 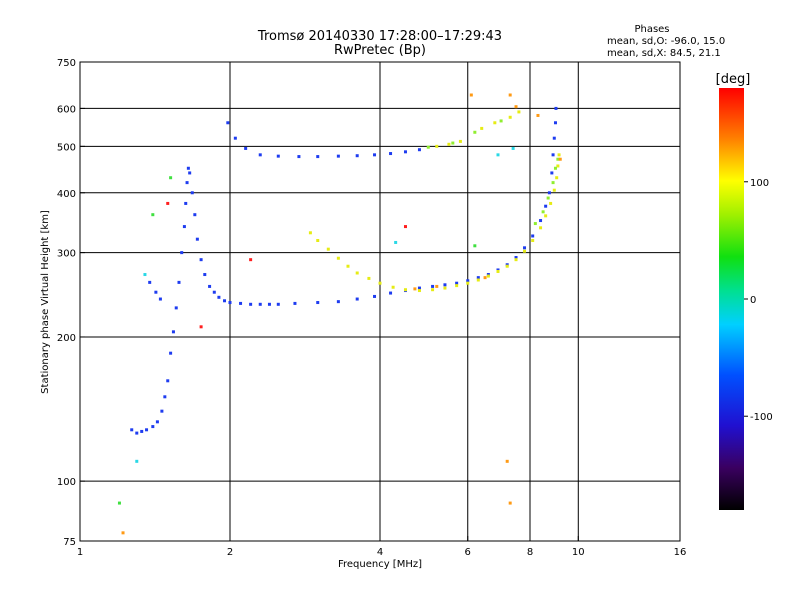 What do you see at coordinates (733, 79) in the screenshot?
I see `colorbar-label: [deg]` at bounding box center [733, 79].